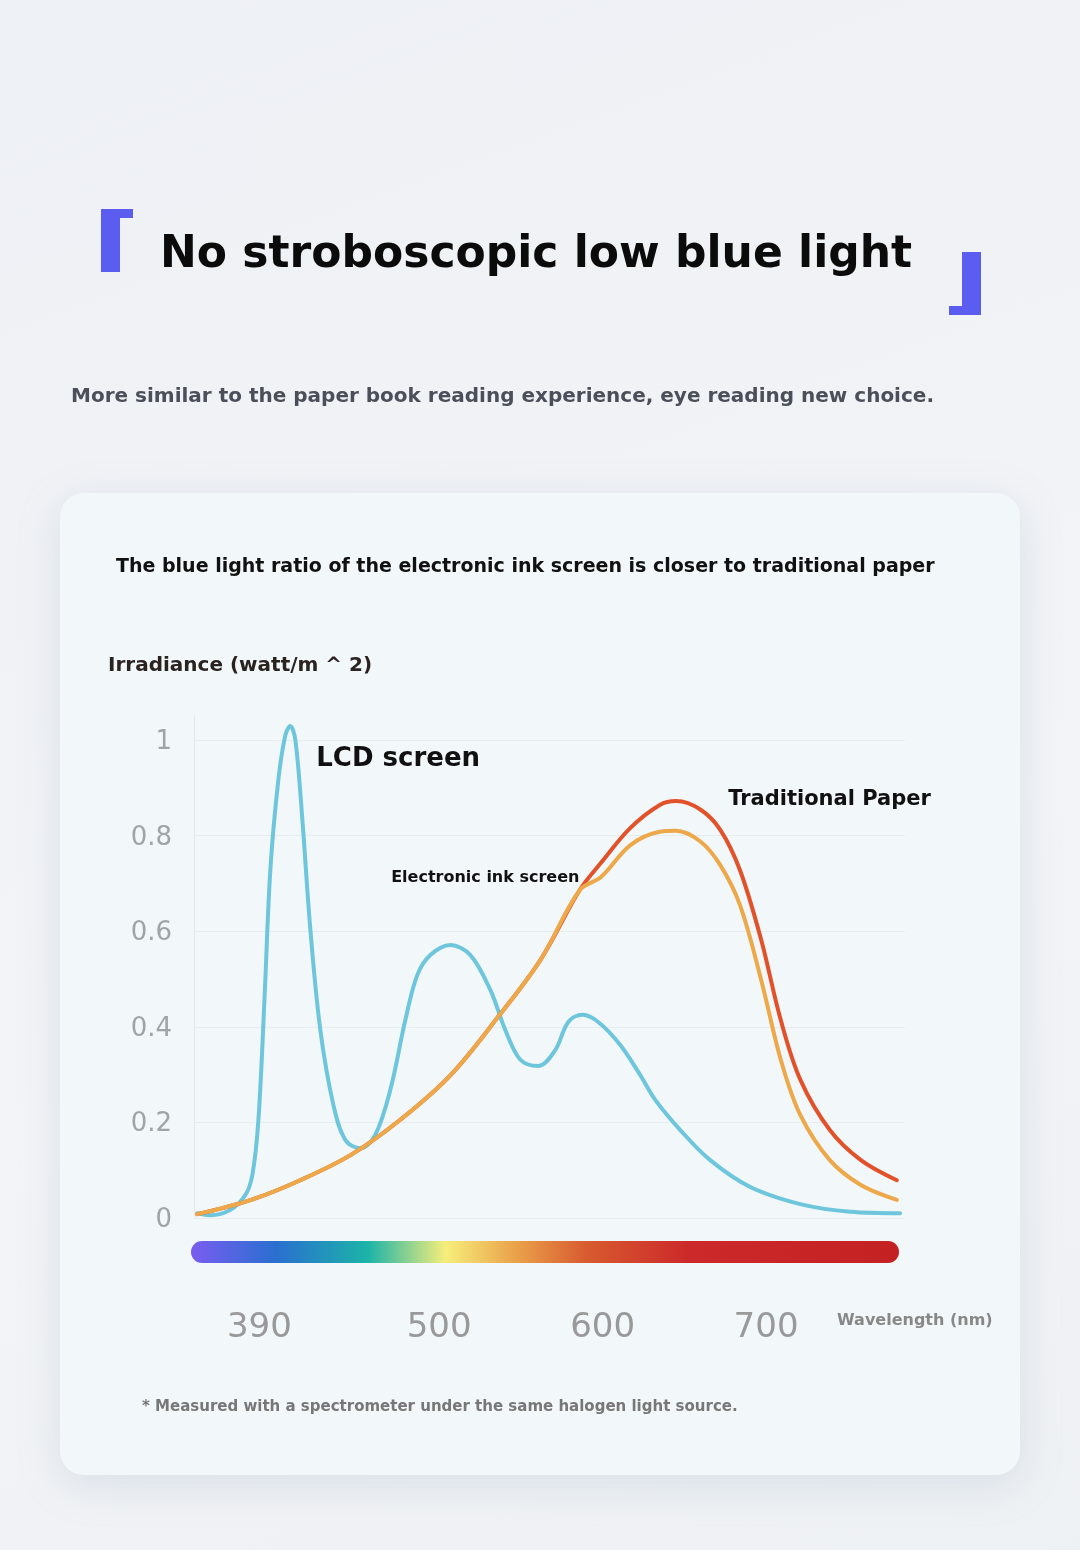 This screenshot has width=1080, height=1550. What do you see at coordinates (240, 664) in the screenshot?
I see `y-axis-title: Irradiance (watt/m ^ 2)` at bounding box center [240, 664].